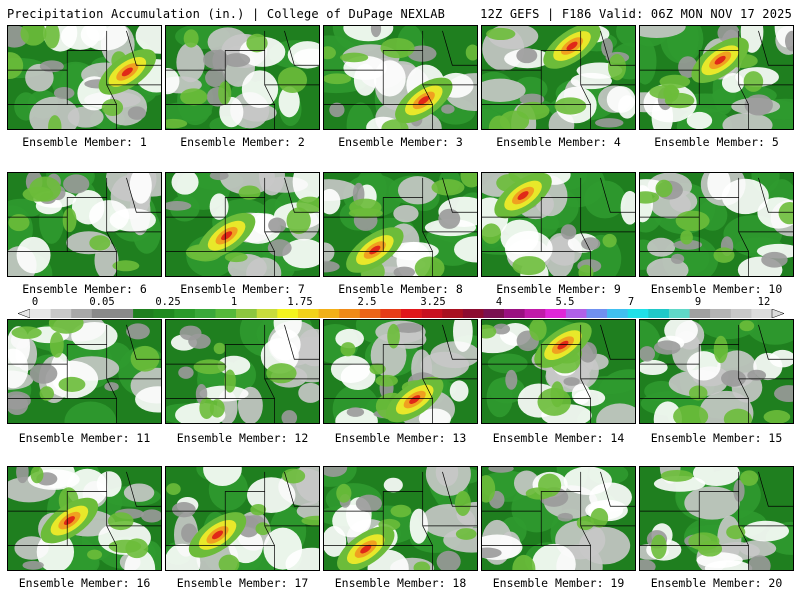  What do you see at coordinates (242, 583) in the screenshot?
I see `ensemble-member-label: Ensemble Member: 17` at bounding box center [242, 583].